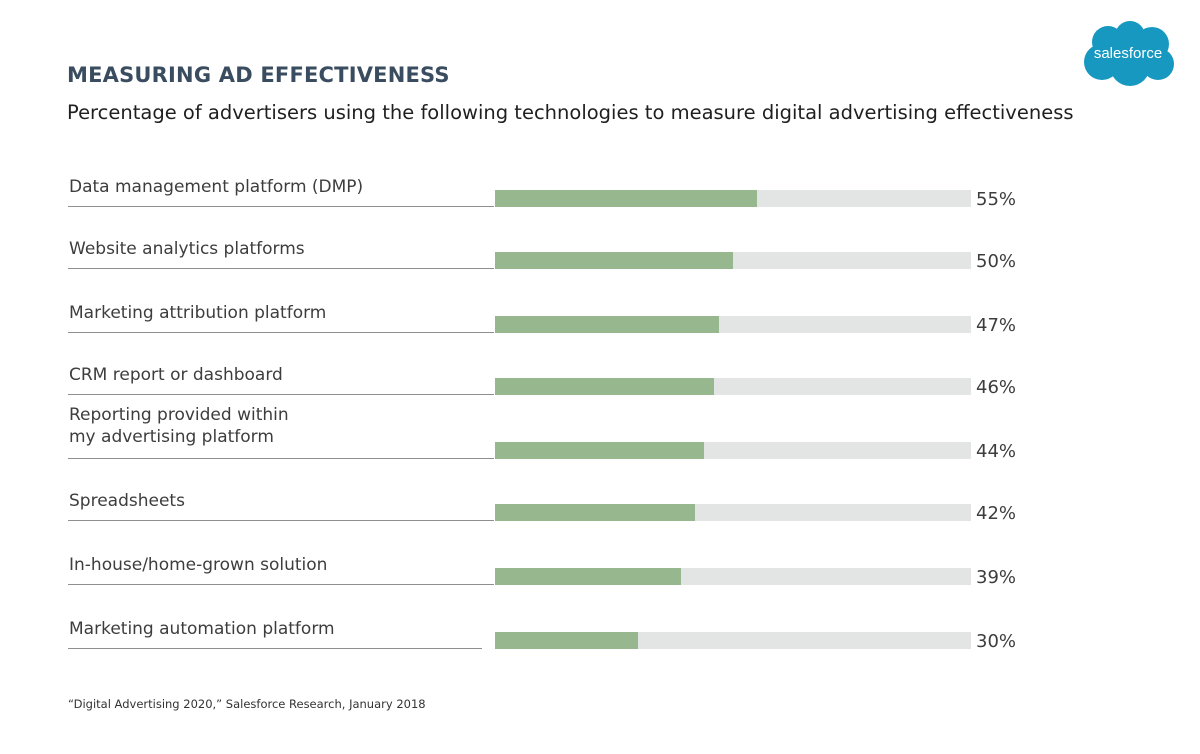  What do you see at coordinates (996, 641) in the screenshot?
I see `value-label: 30%` at bounding box center [996, 641].